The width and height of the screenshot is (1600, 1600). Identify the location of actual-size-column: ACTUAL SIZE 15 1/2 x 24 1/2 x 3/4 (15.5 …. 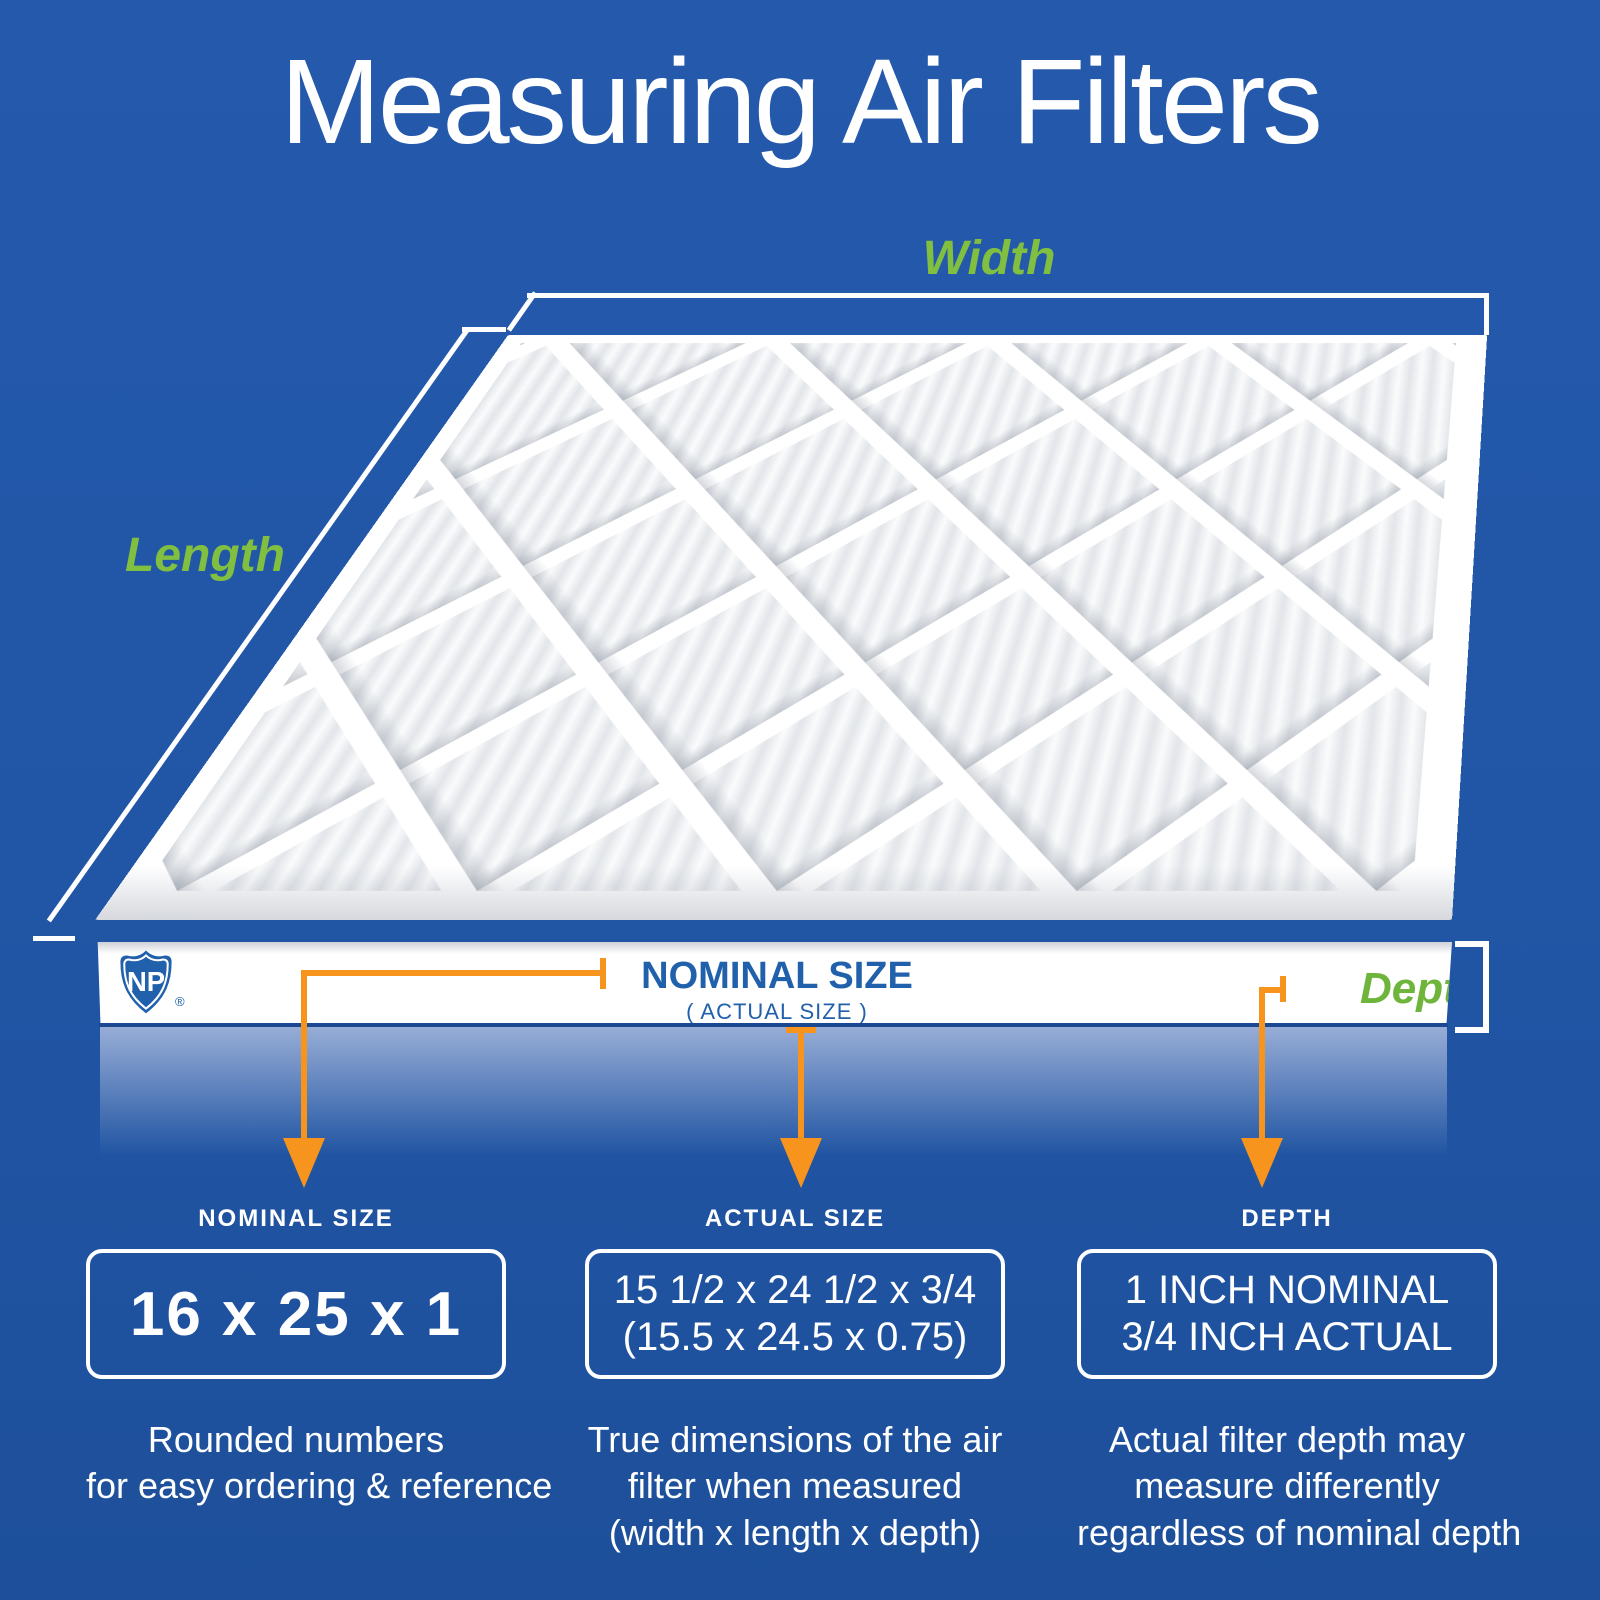
(795, 1380).